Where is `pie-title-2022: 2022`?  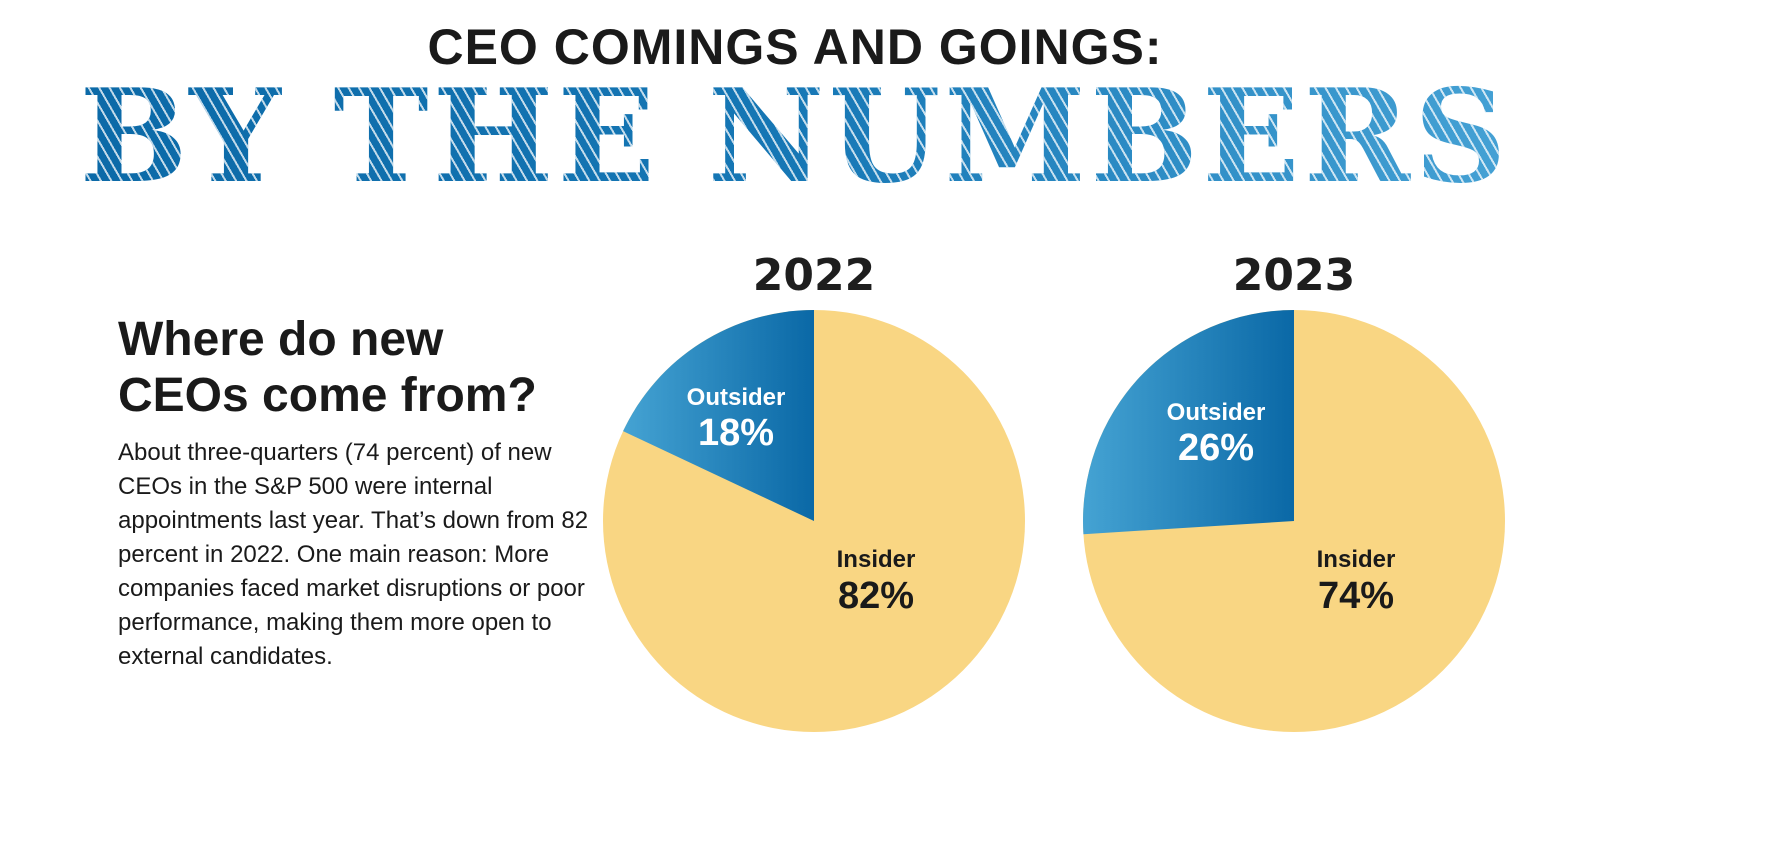
pie-title-2022: 2022 is located at coordinates (814, 275).